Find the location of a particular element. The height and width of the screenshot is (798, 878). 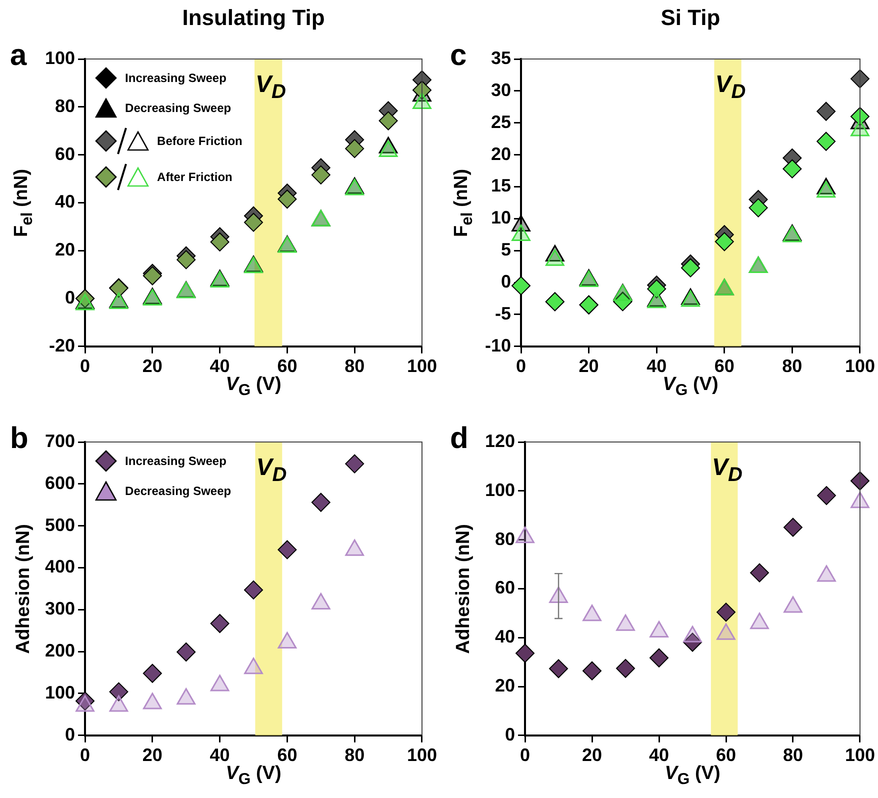

text: c is located at coordinates (458, 56).